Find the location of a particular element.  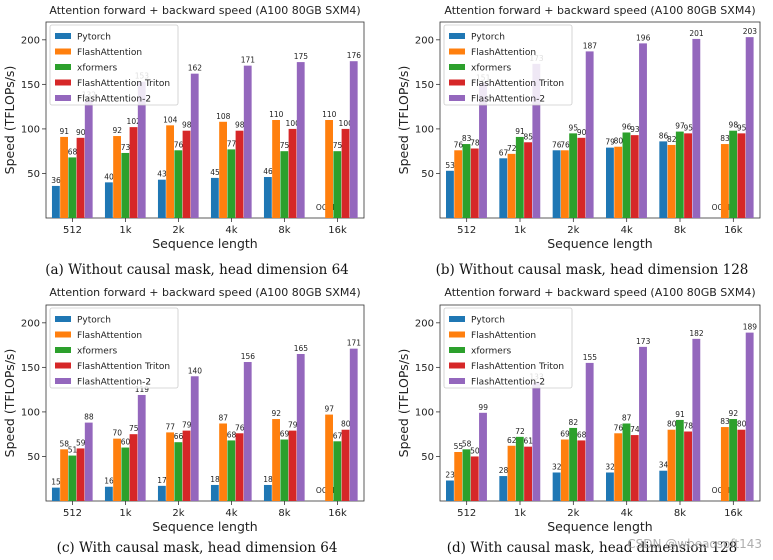

bar-value-label: 82 is located at coordinates (672, 139).